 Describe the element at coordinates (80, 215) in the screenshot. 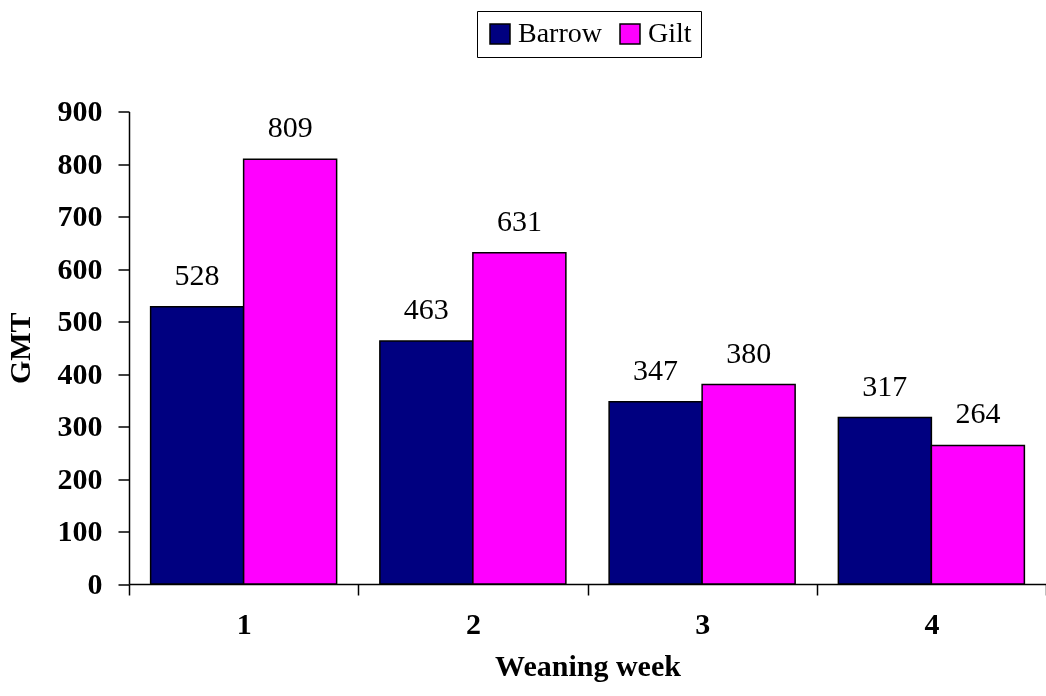

I see `y-tick-label: 700` at that location.